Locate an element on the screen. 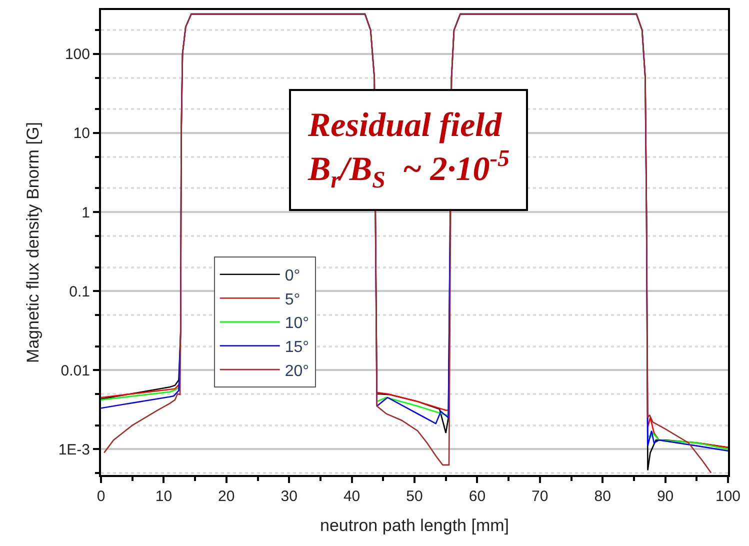 This screenshot has height=546, width=749. y-tick-label: 100 is located at coordinates (77, 55).